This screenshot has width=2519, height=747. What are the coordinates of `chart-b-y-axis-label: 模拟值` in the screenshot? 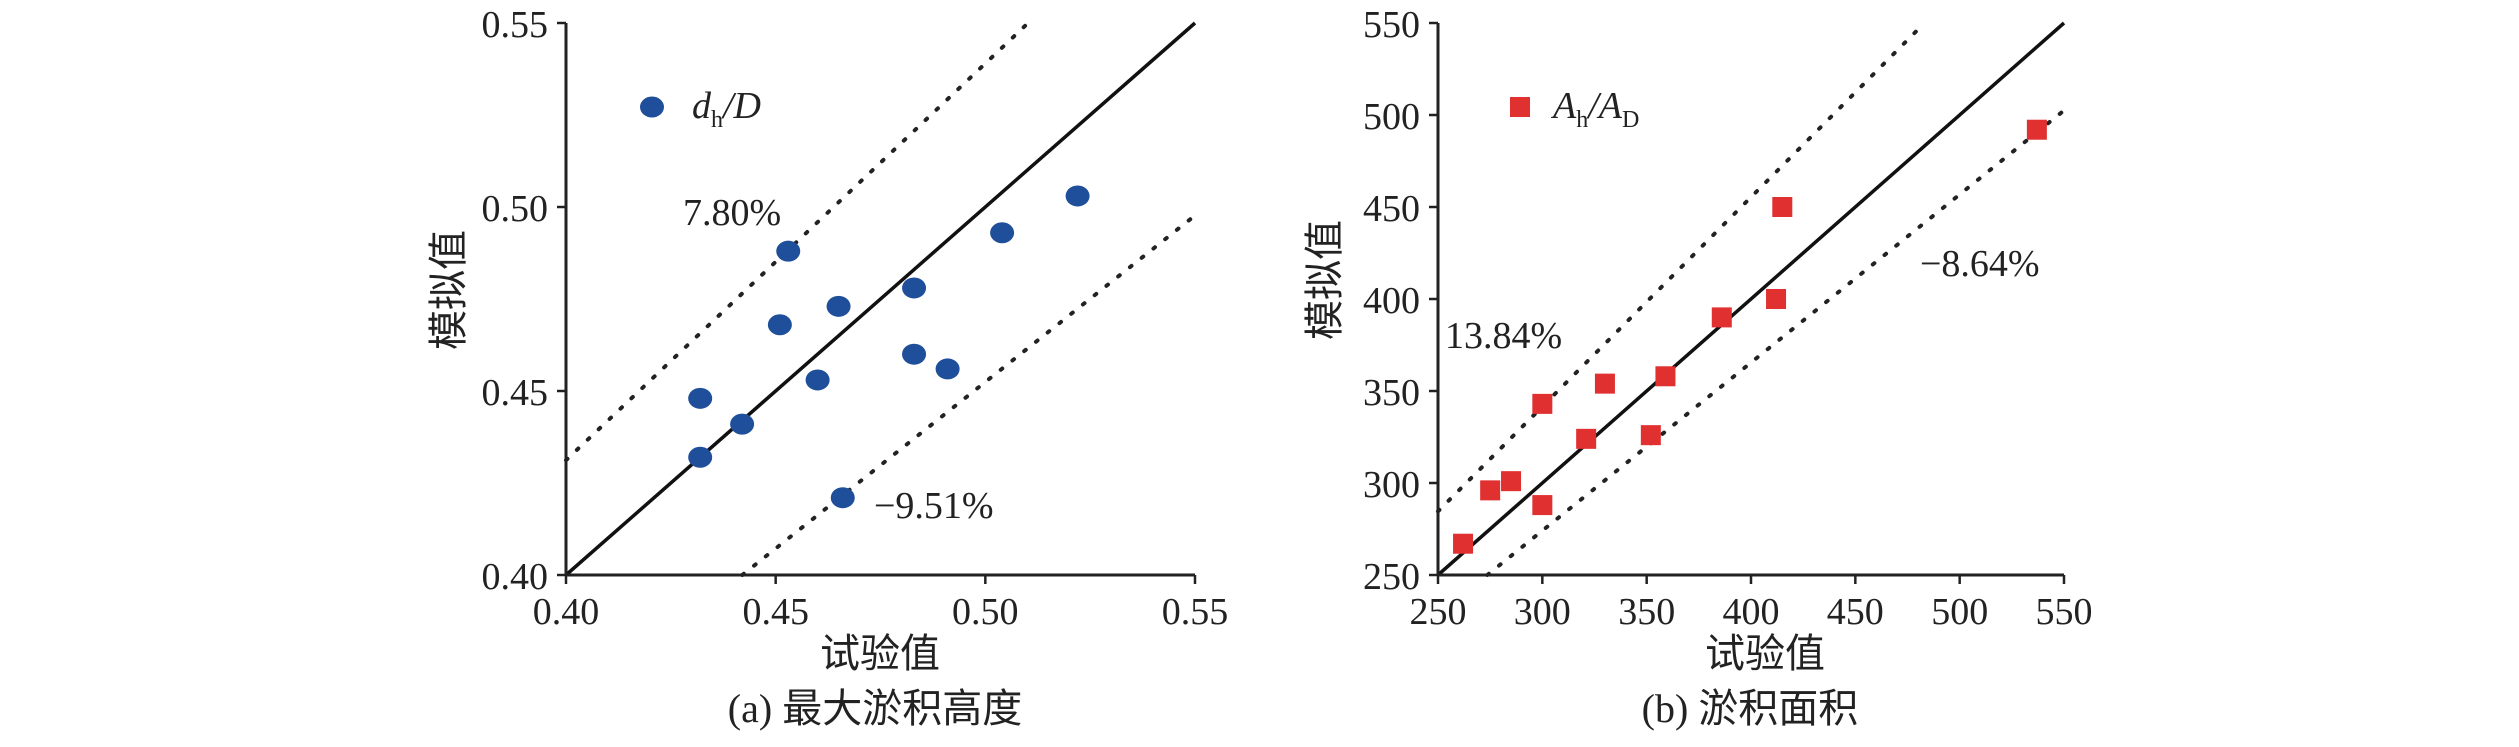 It's located at (1324, 280).